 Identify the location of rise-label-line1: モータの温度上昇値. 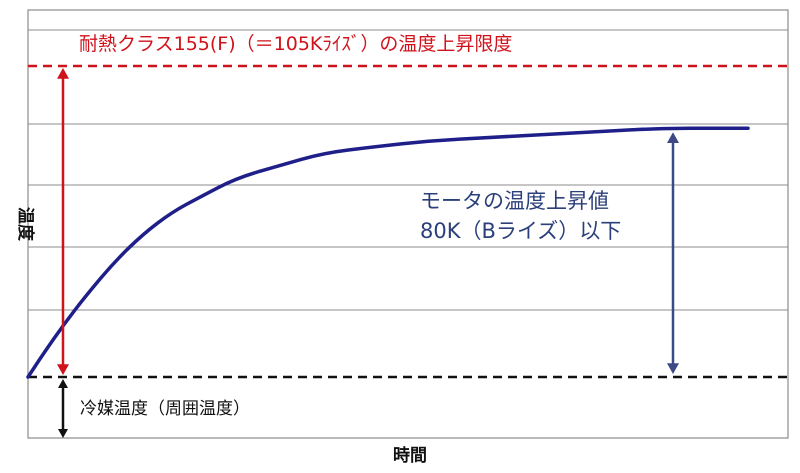
(514, 201).